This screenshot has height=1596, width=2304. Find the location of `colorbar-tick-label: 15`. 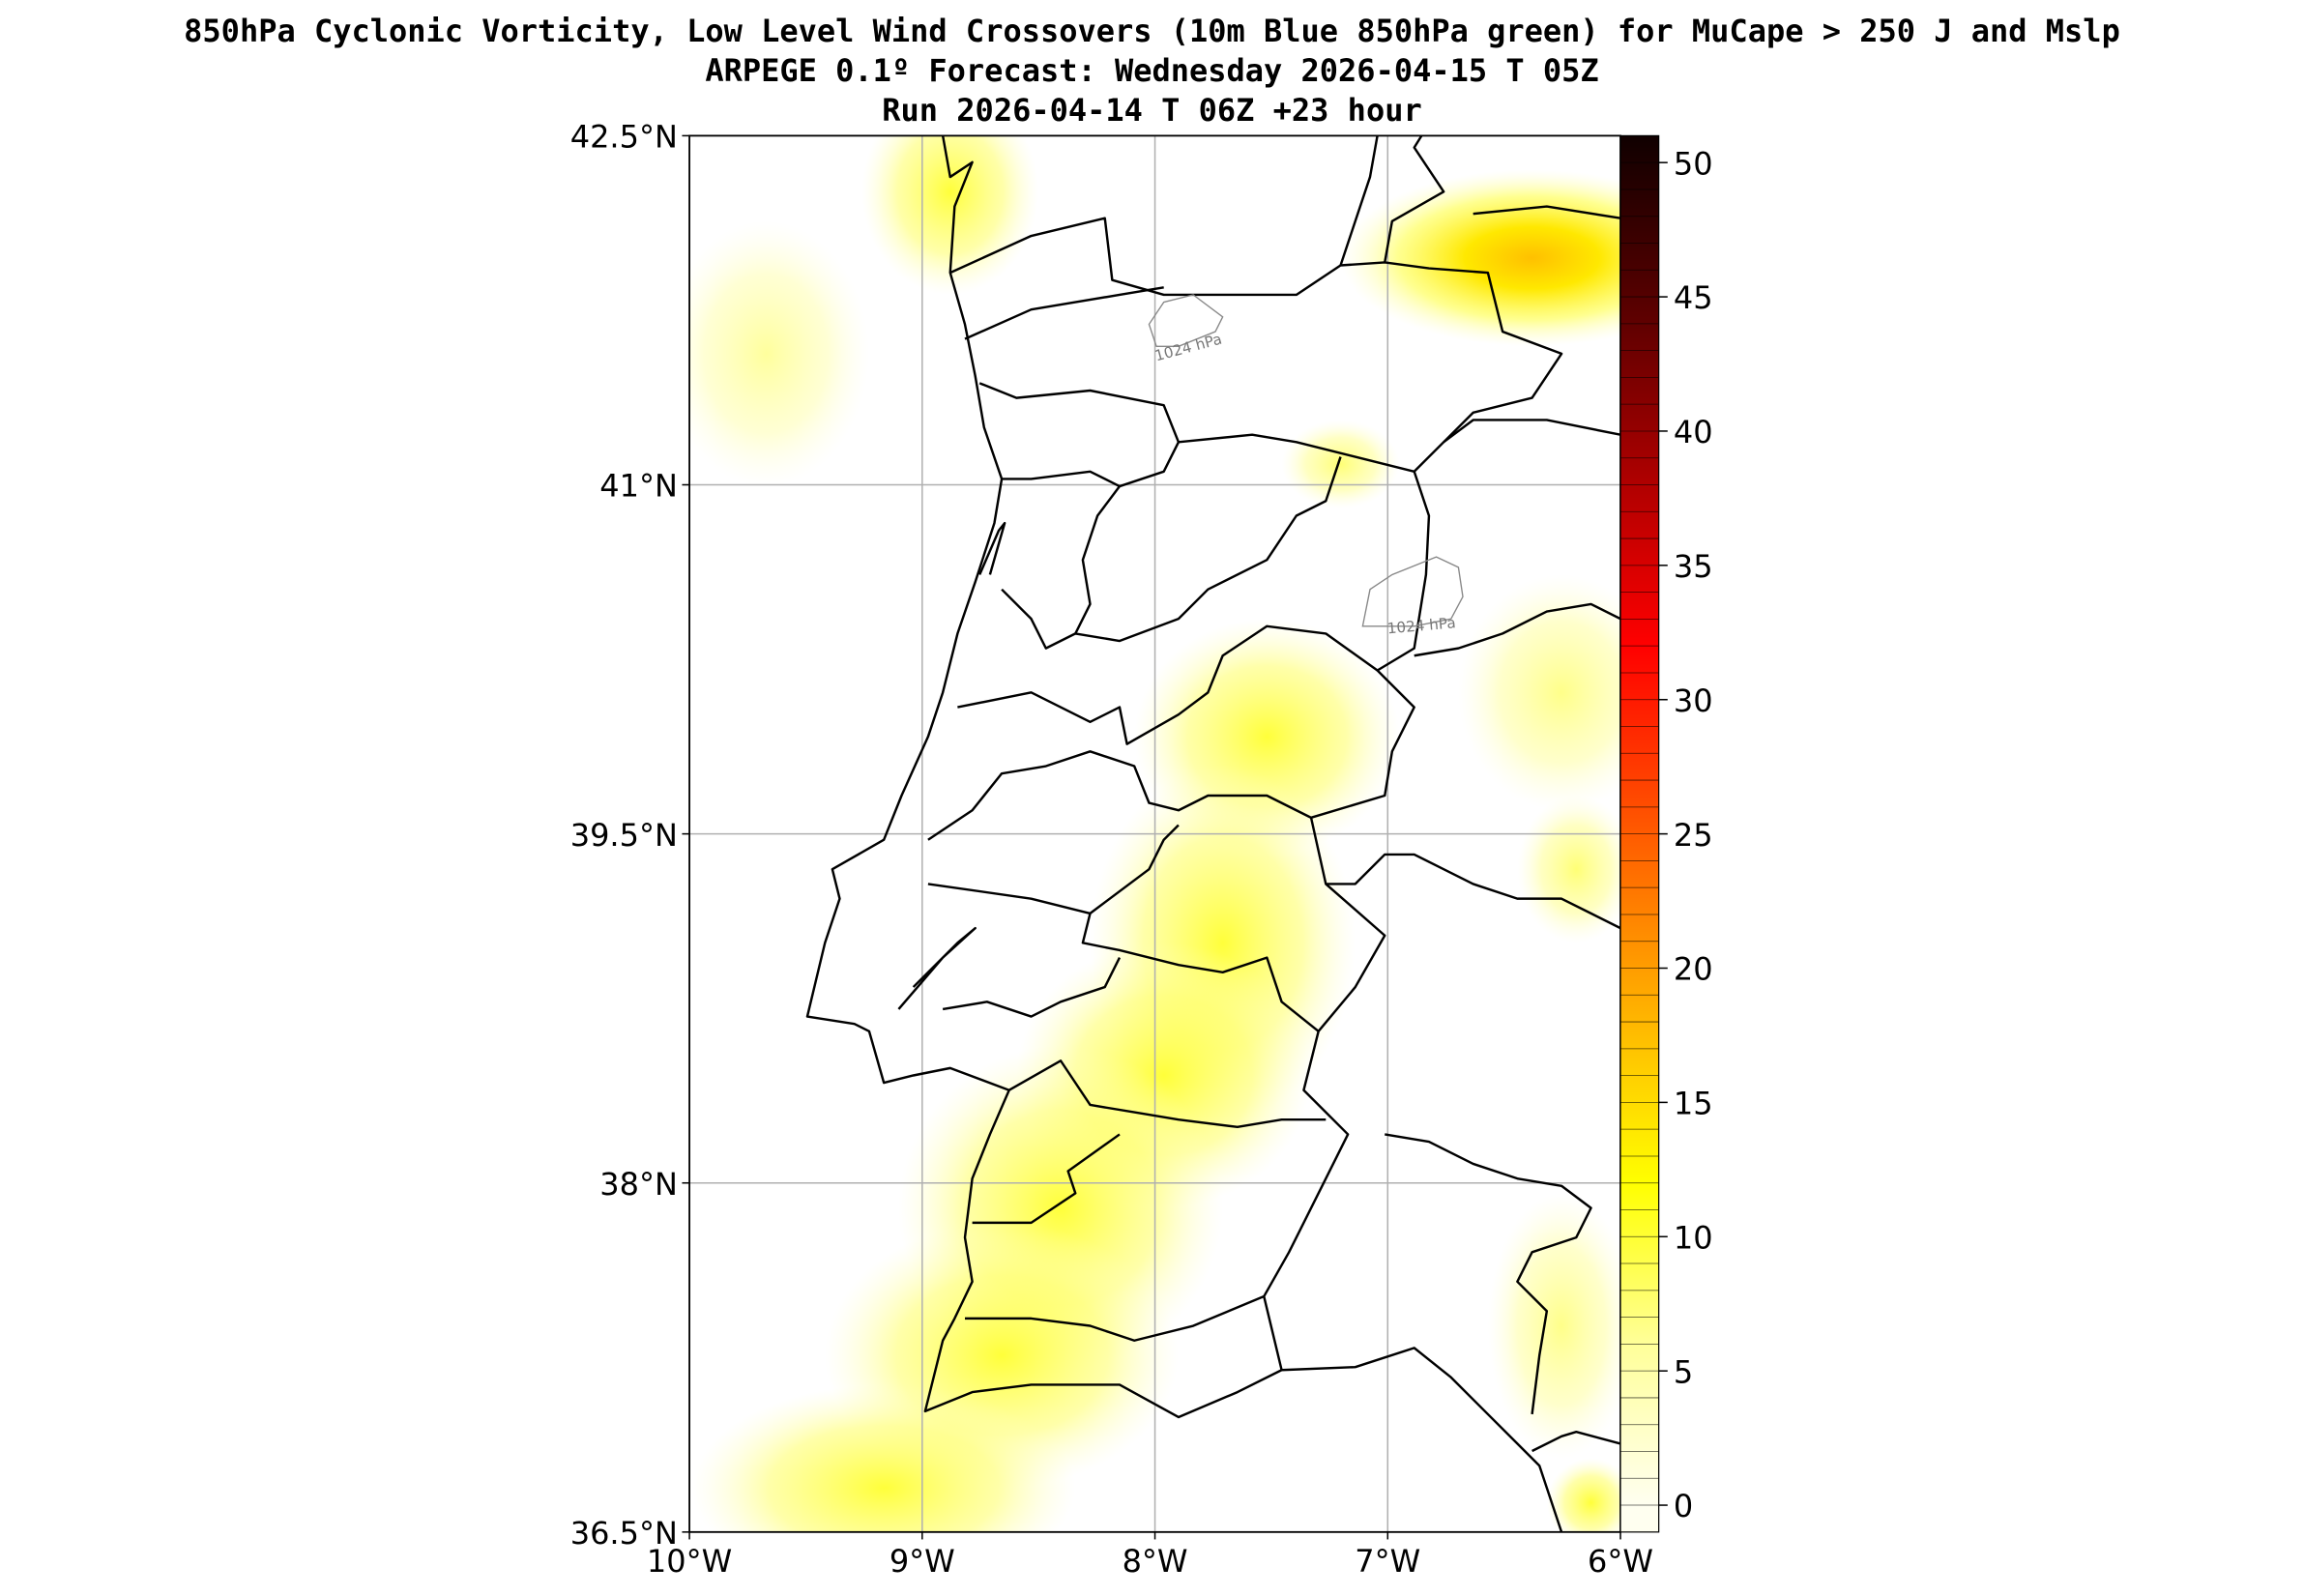

colorbar-tick-label: 15 is located at coordinates (1693, 1104).